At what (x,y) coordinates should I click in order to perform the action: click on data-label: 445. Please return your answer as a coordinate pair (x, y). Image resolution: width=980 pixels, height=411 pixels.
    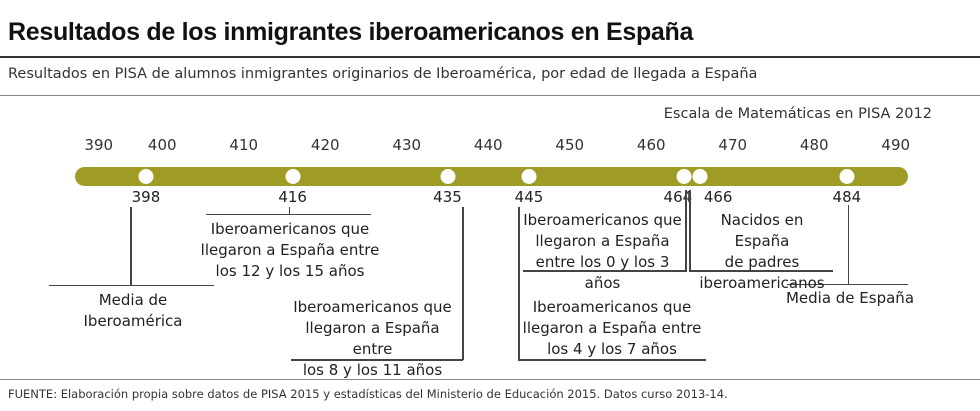
    Looking at the image, I should click on (529, 197).